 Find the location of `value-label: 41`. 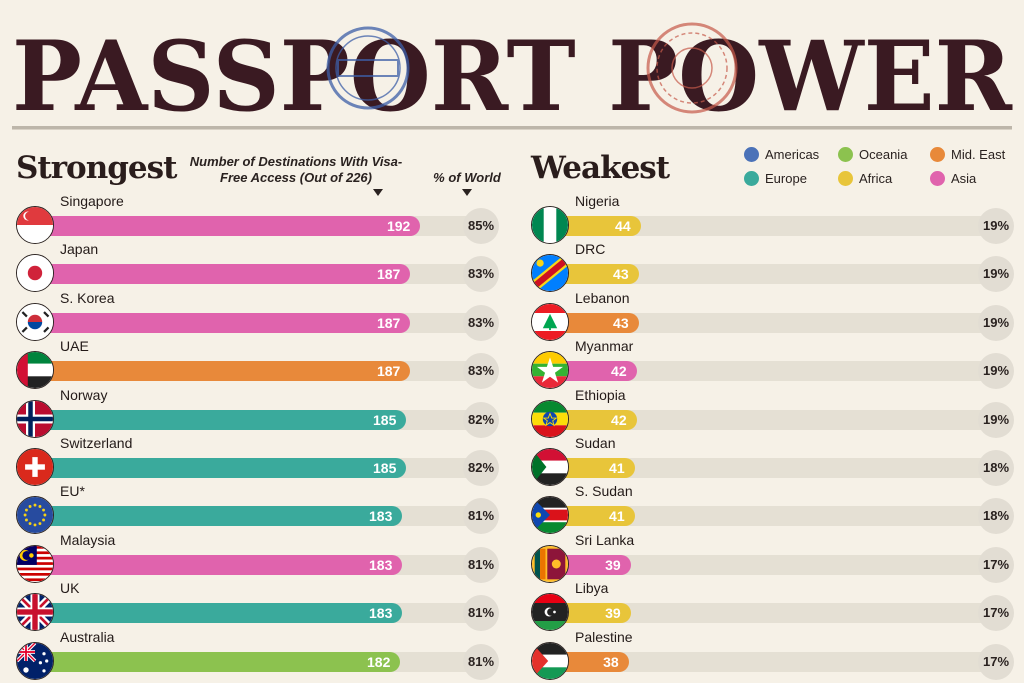

value-label: 41 is located at coordinates (617, 468).